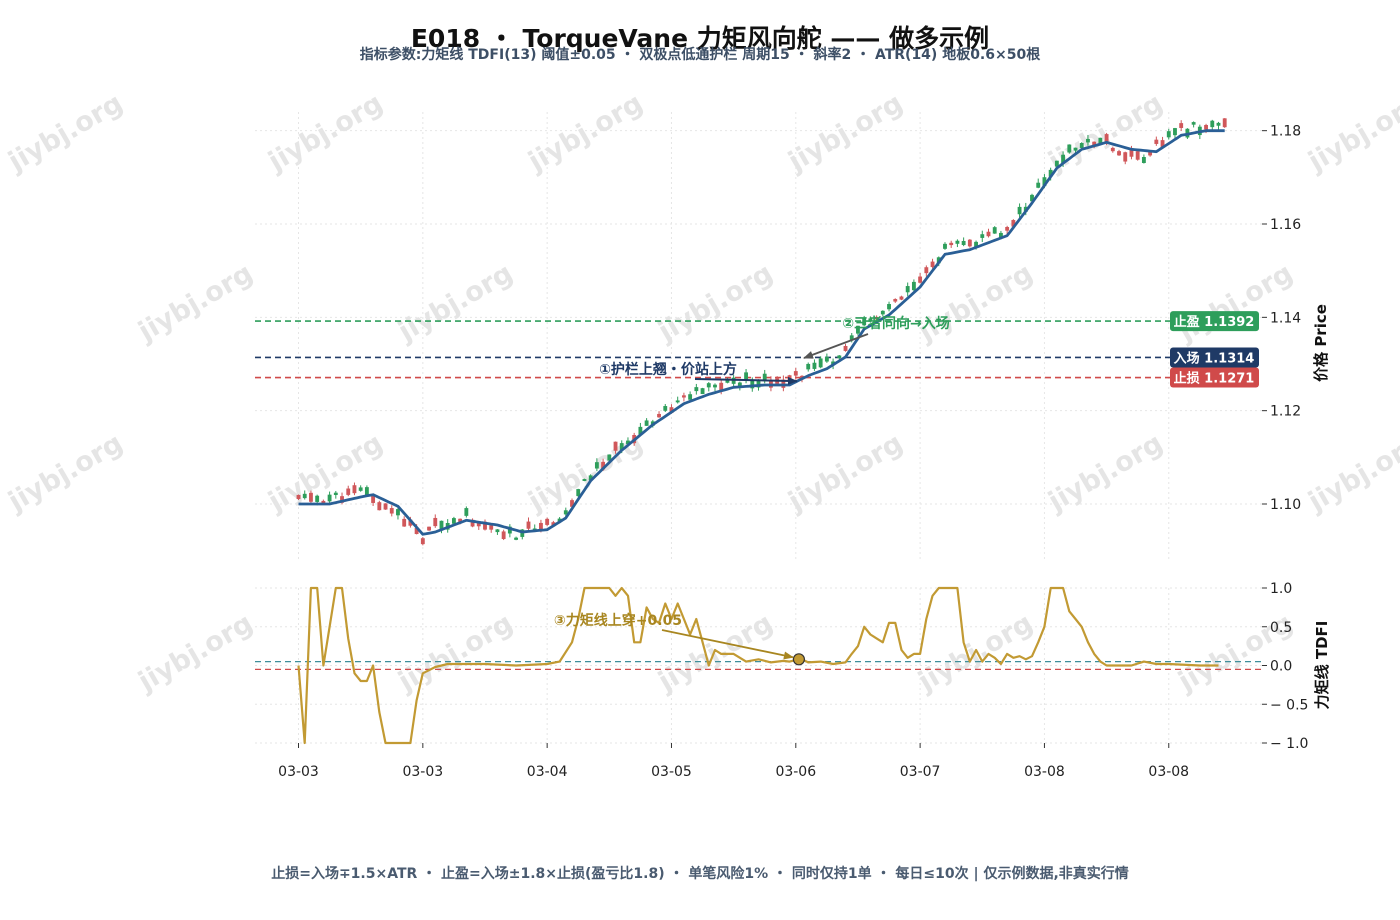 The image size is (1400, 920). Describe the element at coordinates (1285, 225) in the screenshot. I see `price-tick-label: 1.16` at that location.